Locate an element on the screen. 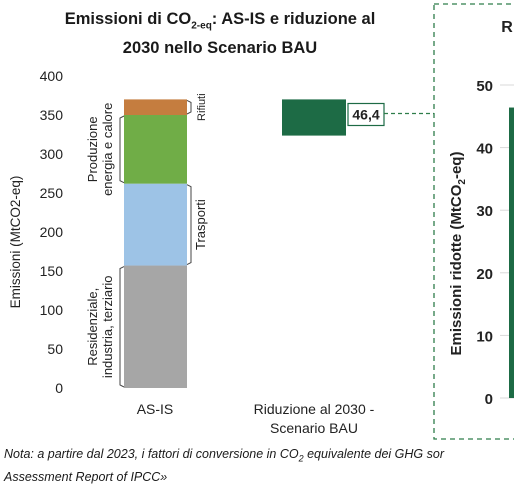 The image size is (514, 487). right-y-tick-label: 0 is located at coordinates (489, 399).